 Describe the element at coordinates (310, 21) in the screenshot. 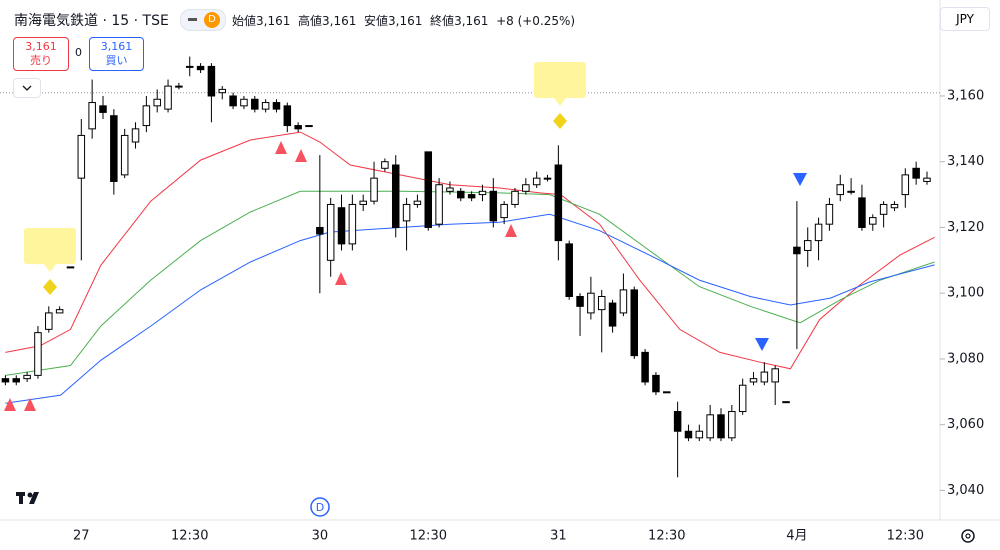

I see `ohlc-label: 高値` at that location.